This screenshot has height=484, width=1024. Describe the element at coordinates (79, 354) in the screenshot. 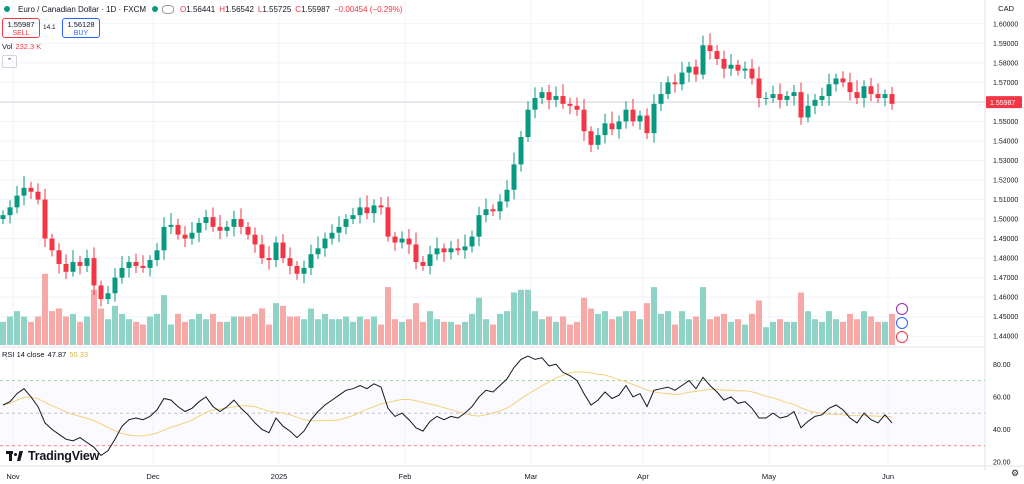

I see `rsi-ma-value: 50.33` at that location.